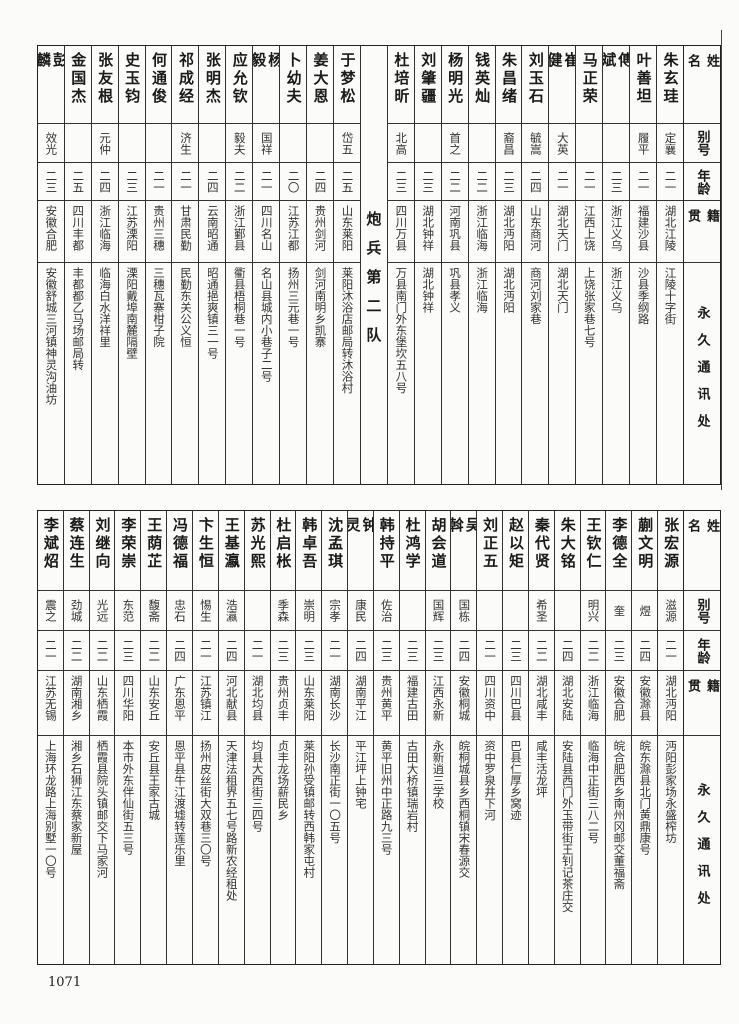 The height and width of the screenshot is (1024, 739). What do you see at coordinates (51, 181) in the screenshot?
I see `age: 二三` at bounding box center [51, 181].